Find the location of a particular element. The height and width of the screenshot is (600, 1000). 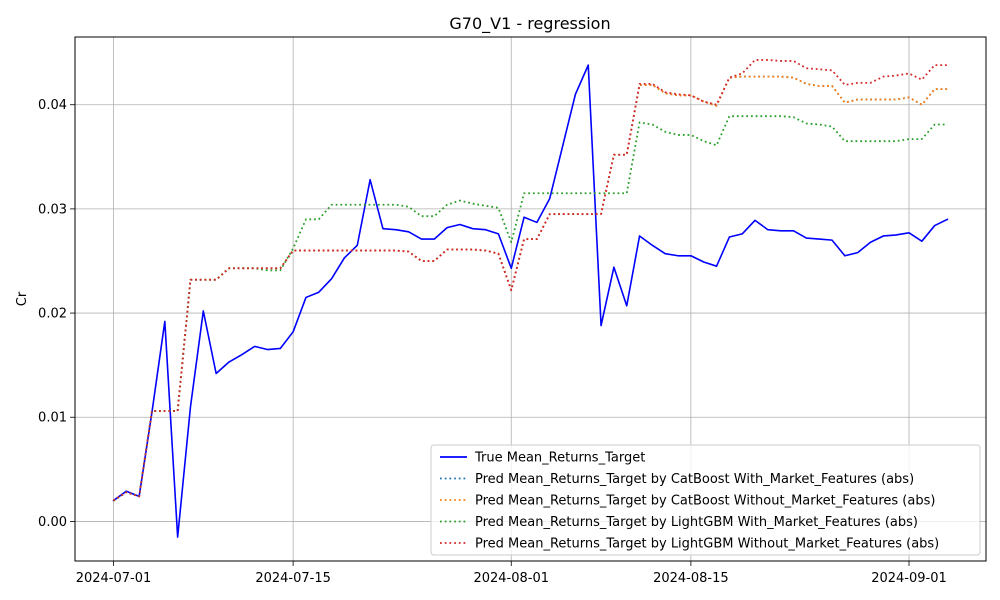

y-tick-label: 0.02 is located at coordinates (52, 314).